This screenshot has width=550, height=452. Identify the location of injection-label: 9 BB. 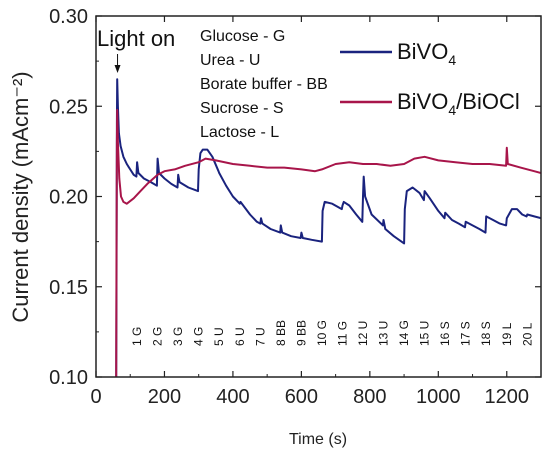
(301, 333).